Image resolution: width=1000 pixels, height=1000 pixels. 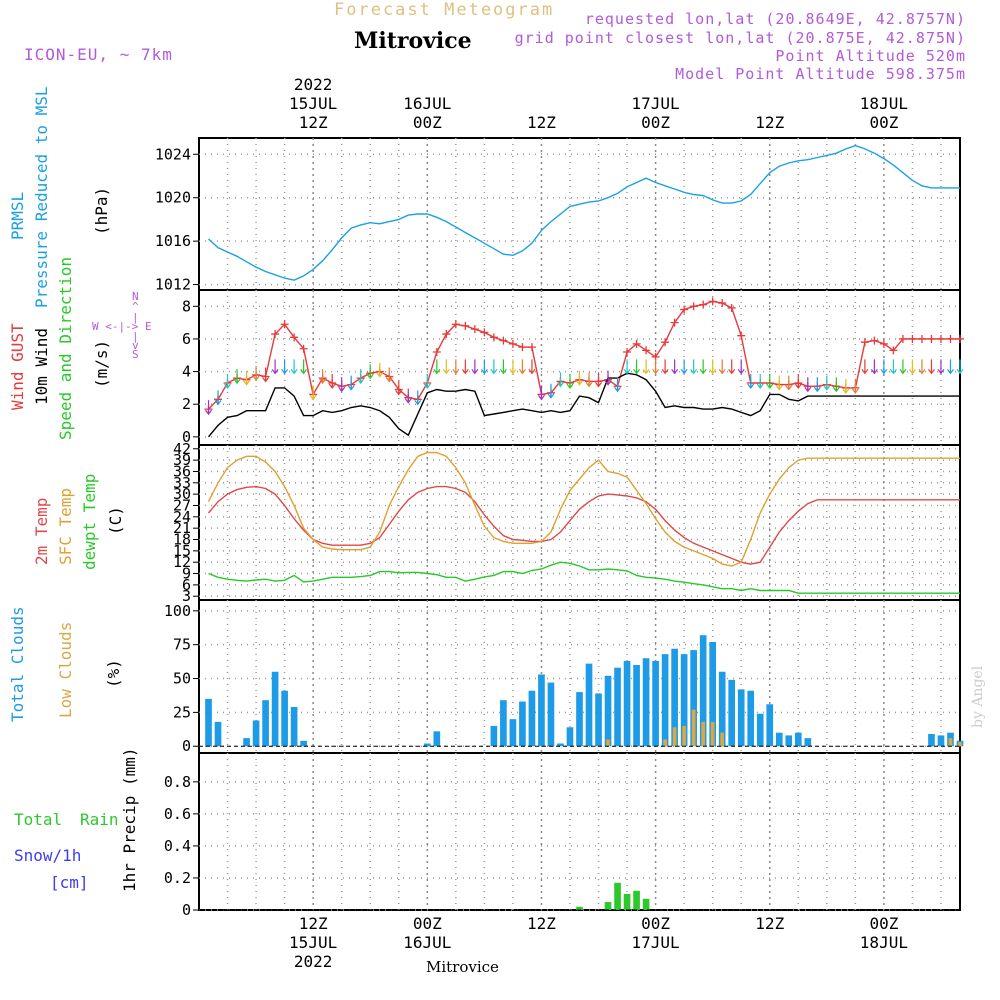 What do you see at coordinates (655, 103) in the screenshot?
I see `time-tick-label: 17JUL` at bounding box center [655, 103].